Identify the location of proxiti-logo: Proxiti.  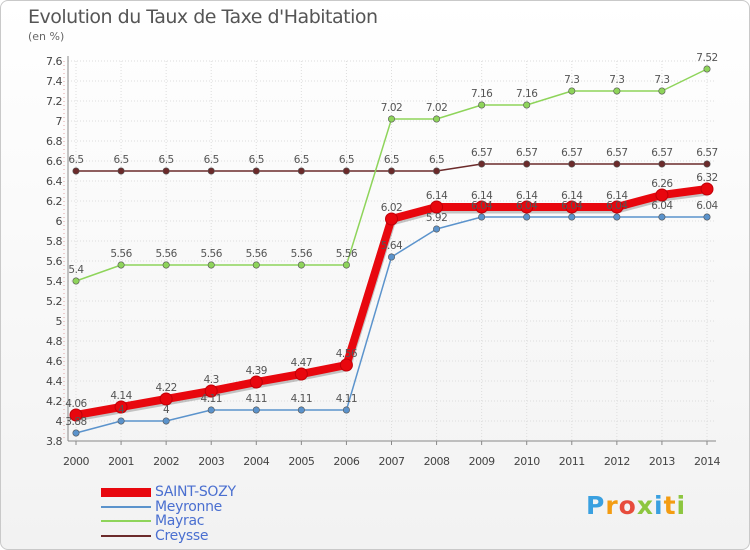
(636, 505).